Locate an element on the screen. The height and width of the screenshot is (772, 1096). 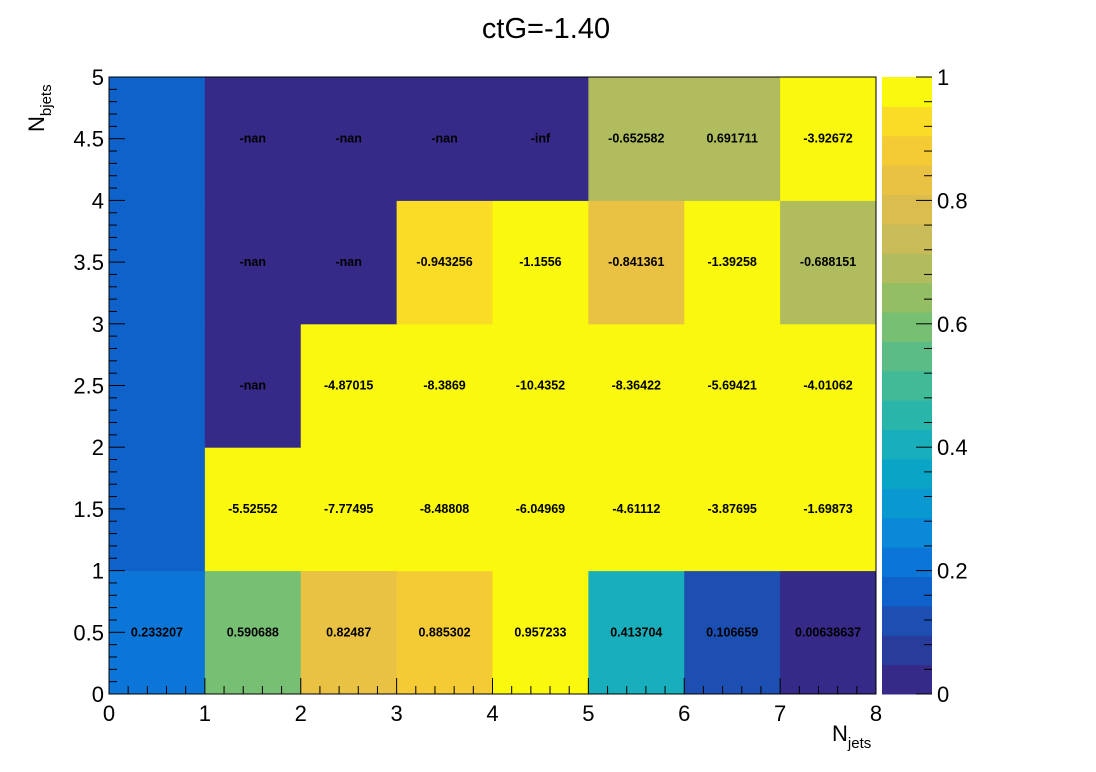
cell-value-label: -4.61112 is located at coordinates (636, 509).